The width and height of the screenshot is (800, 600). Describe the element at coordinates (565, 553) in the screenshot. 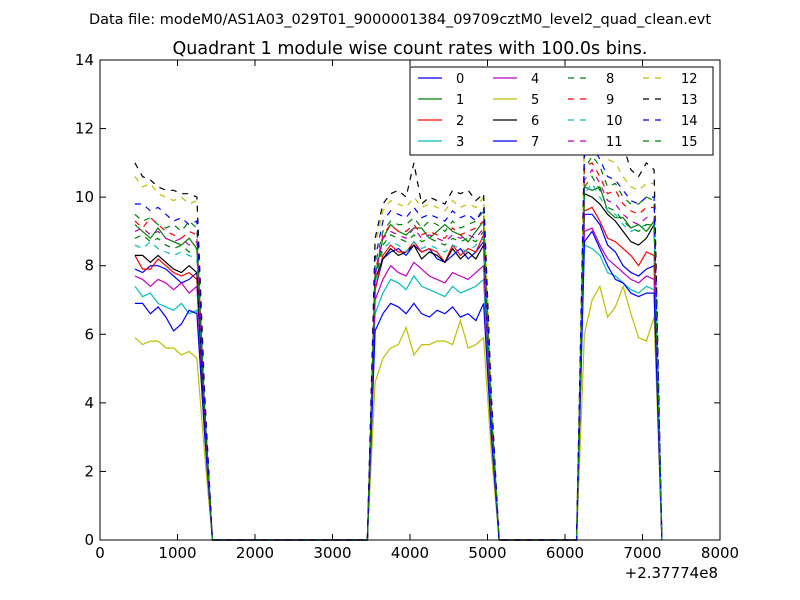

I see `x-tick-label: 6000` at that location.